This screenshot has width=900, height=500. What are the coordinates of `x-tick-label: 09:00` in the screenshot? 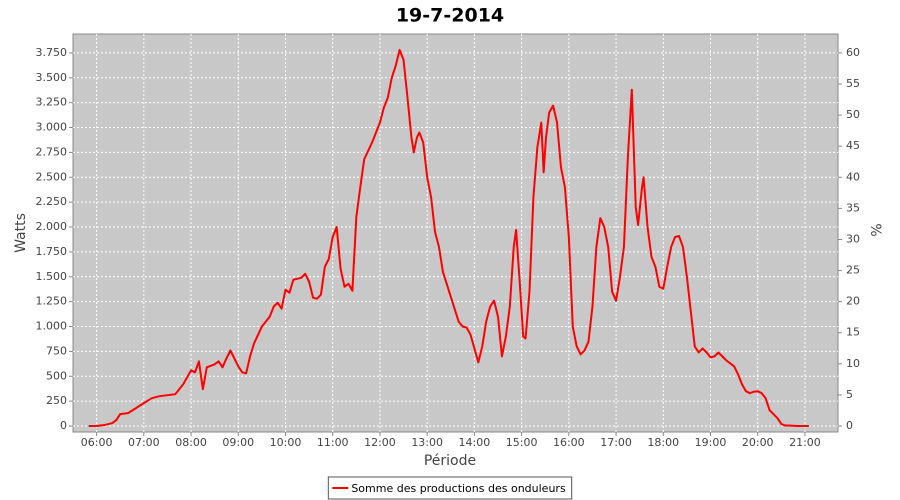 It's located at (238, 442).